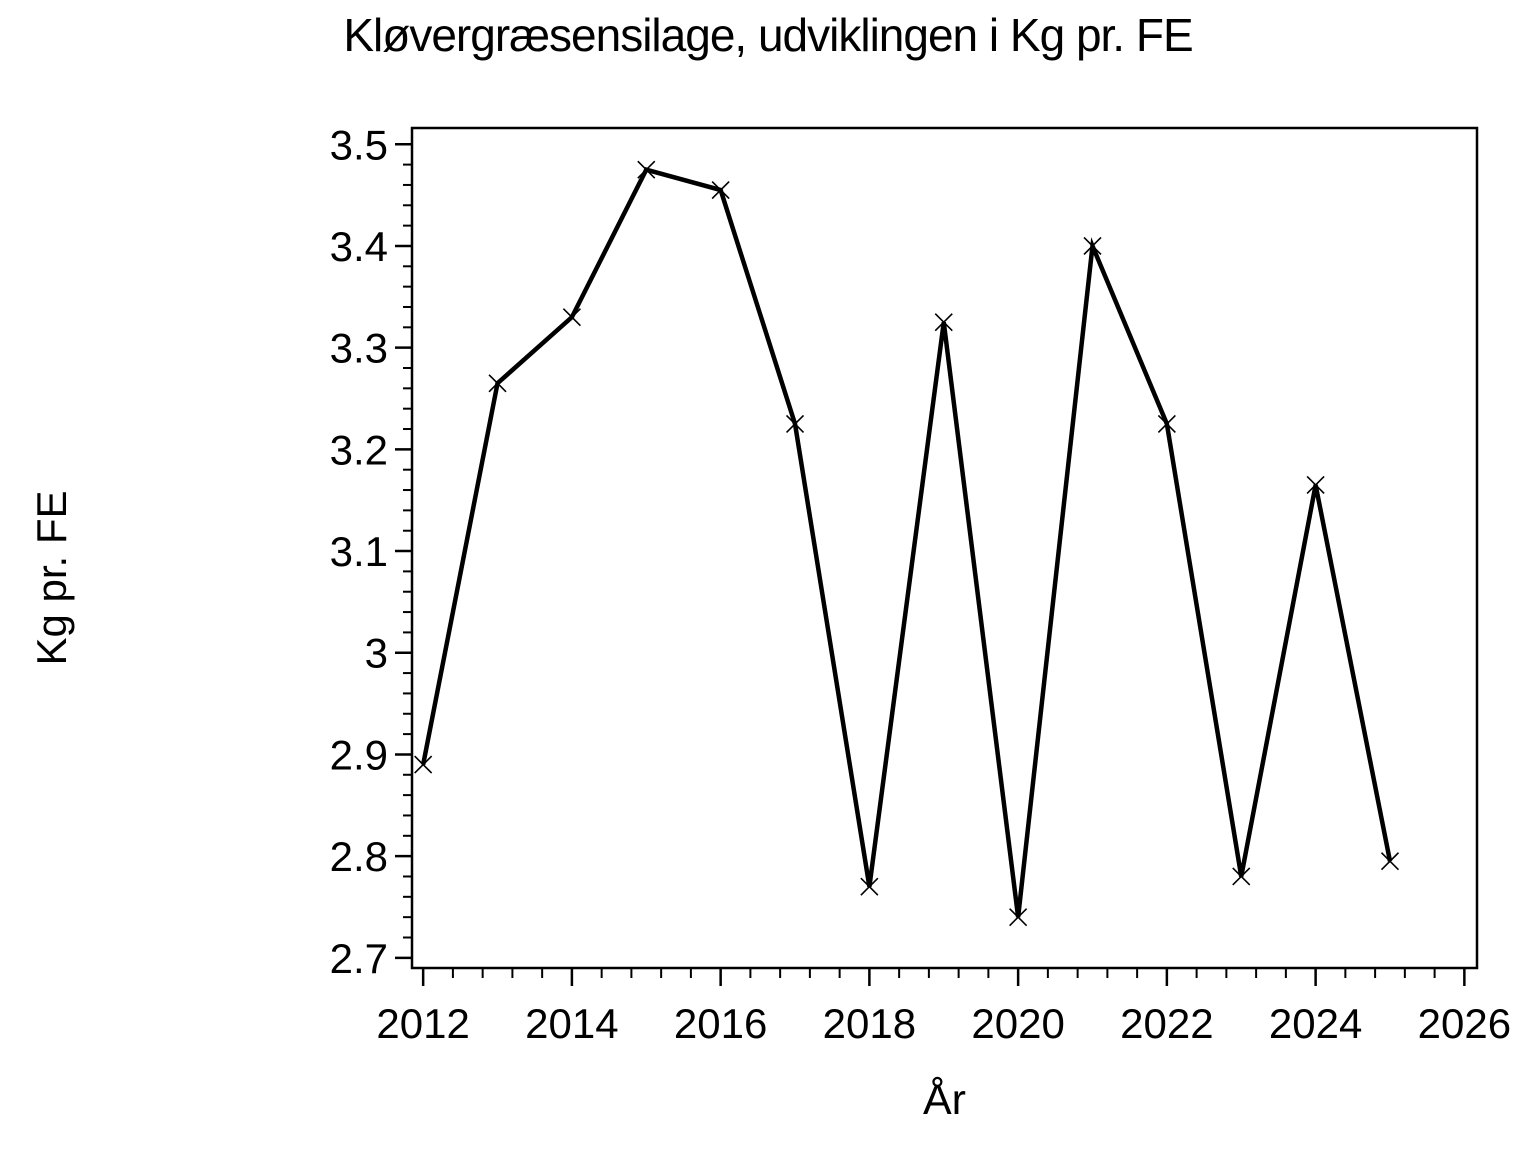  What do you see at coordinates (359, 449) in the screenshot?
I see `y-tick-label: 3.2` at bounding box center [359, 449].